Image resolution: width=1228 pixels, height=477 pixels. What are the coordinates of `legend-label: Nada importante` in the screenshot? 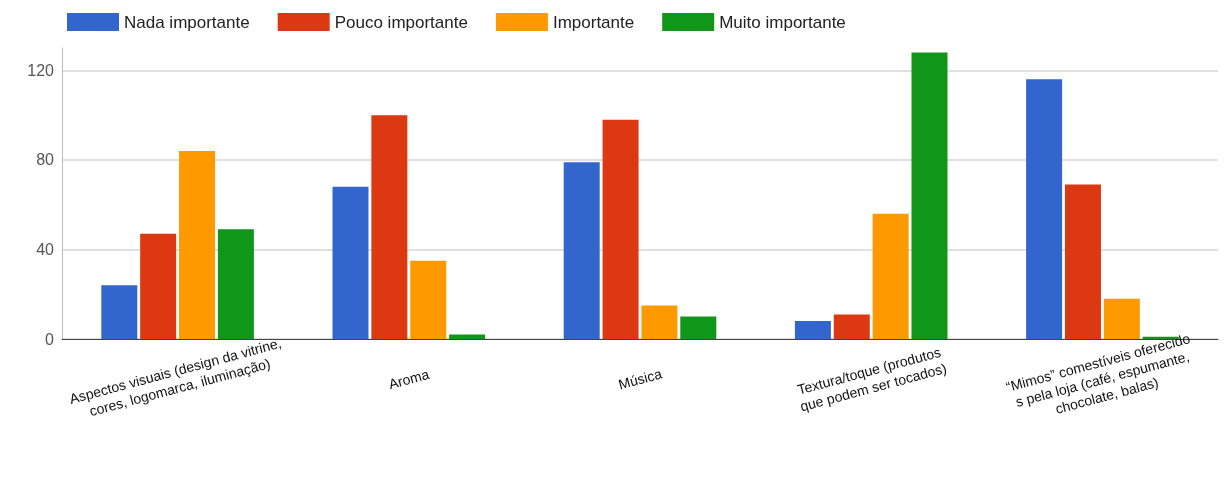 It's located at (187, 22).